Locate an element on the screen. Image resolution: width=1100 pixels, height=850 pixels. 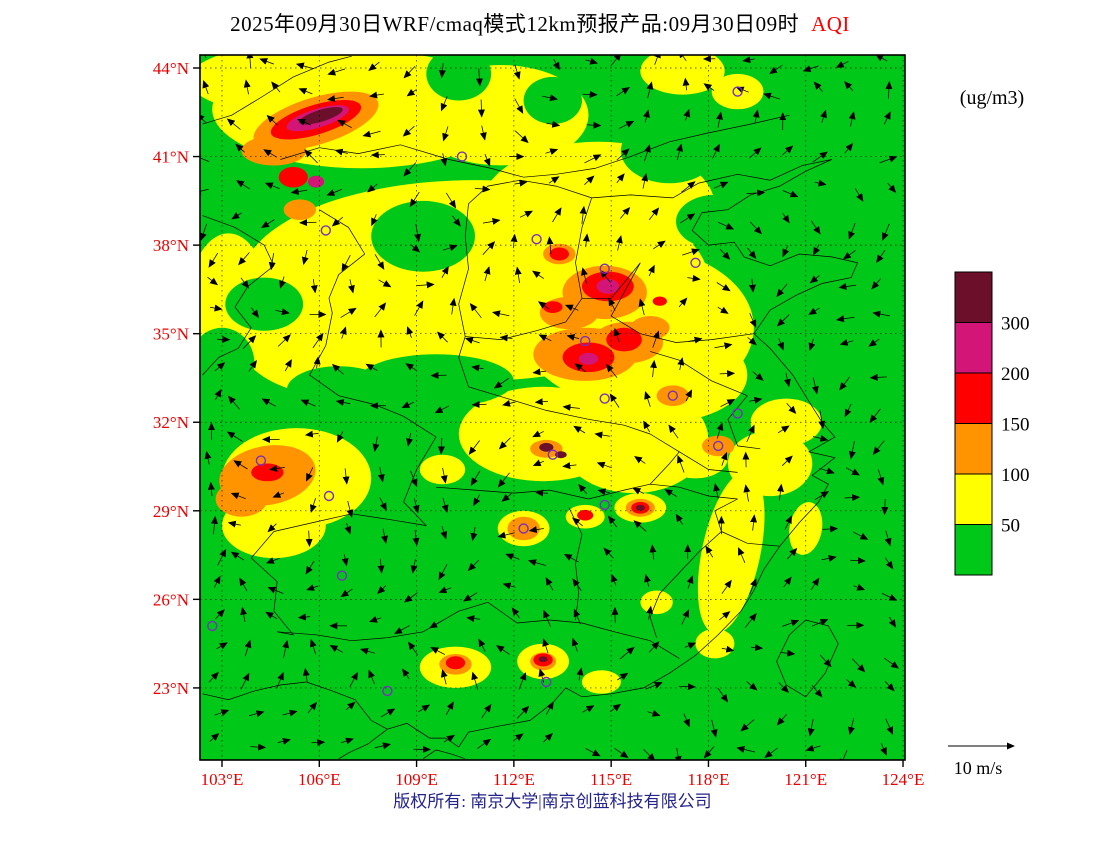
title-text: 2025年09月30日WRF/cmaq模式12km预报产品:09月30日09时 is located at coordinates (515, 24).